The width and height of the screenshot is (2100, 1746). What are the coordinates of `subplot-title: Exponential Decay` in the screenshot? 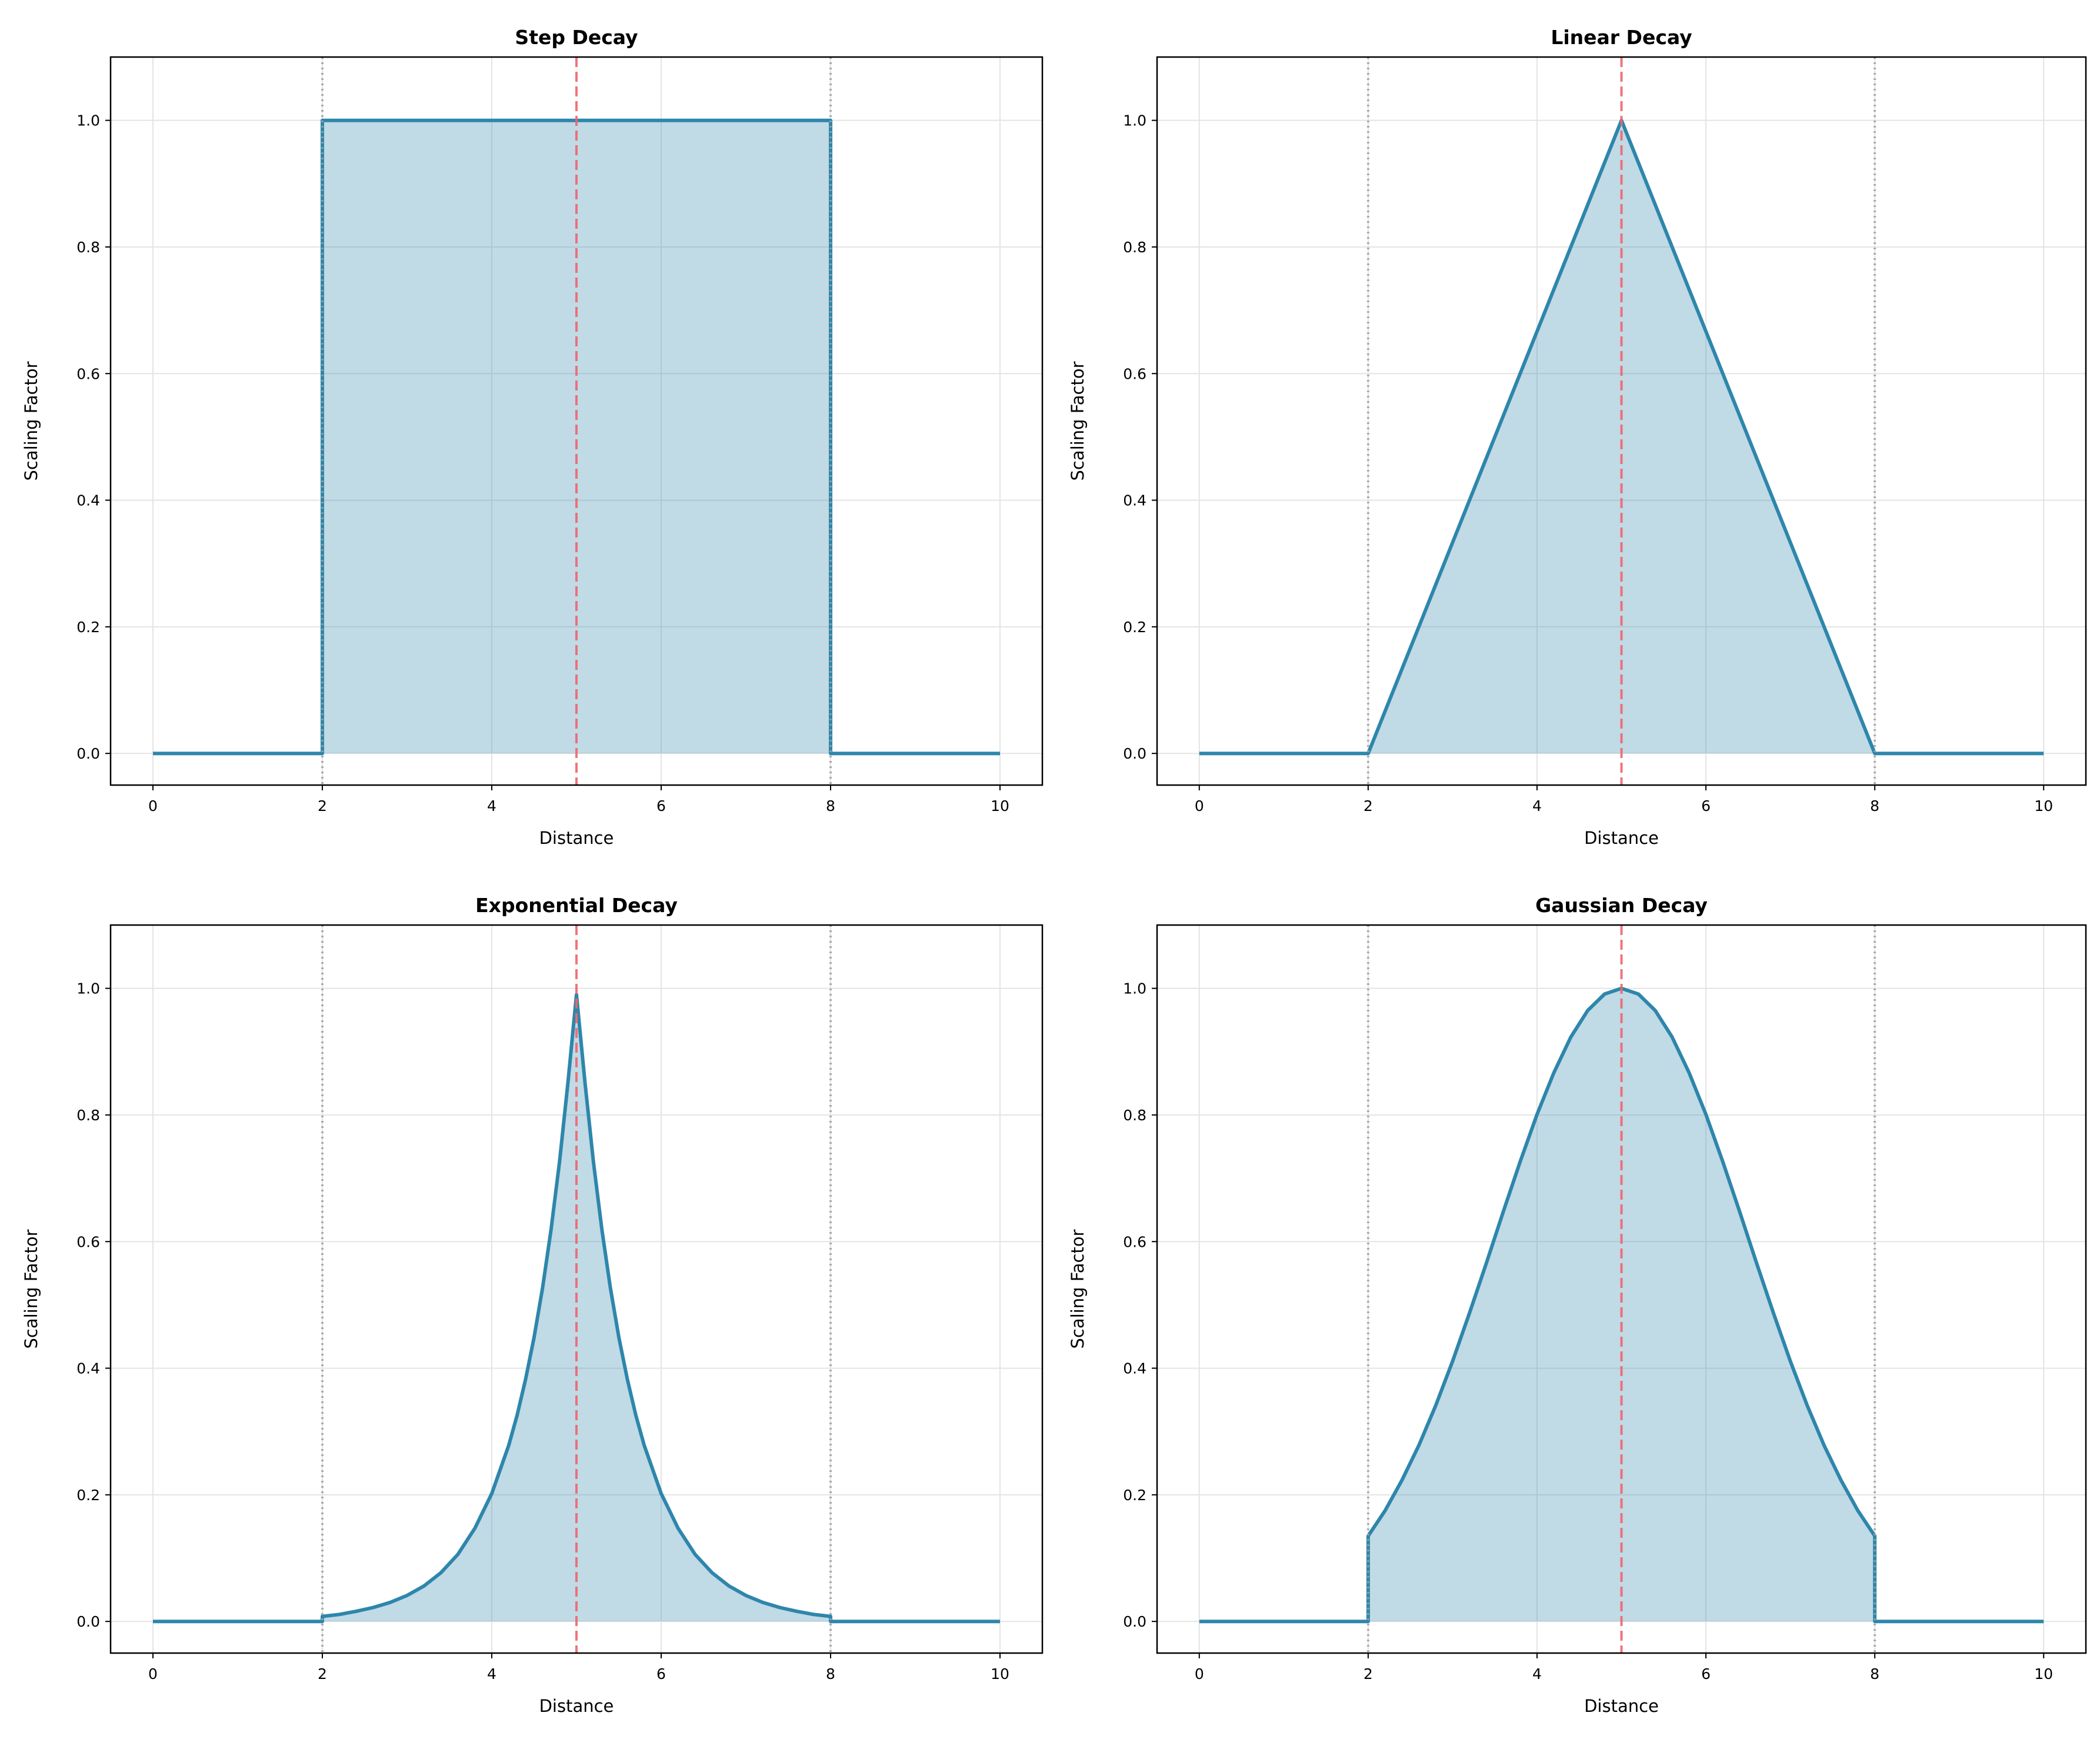 It's located at (576, 905).